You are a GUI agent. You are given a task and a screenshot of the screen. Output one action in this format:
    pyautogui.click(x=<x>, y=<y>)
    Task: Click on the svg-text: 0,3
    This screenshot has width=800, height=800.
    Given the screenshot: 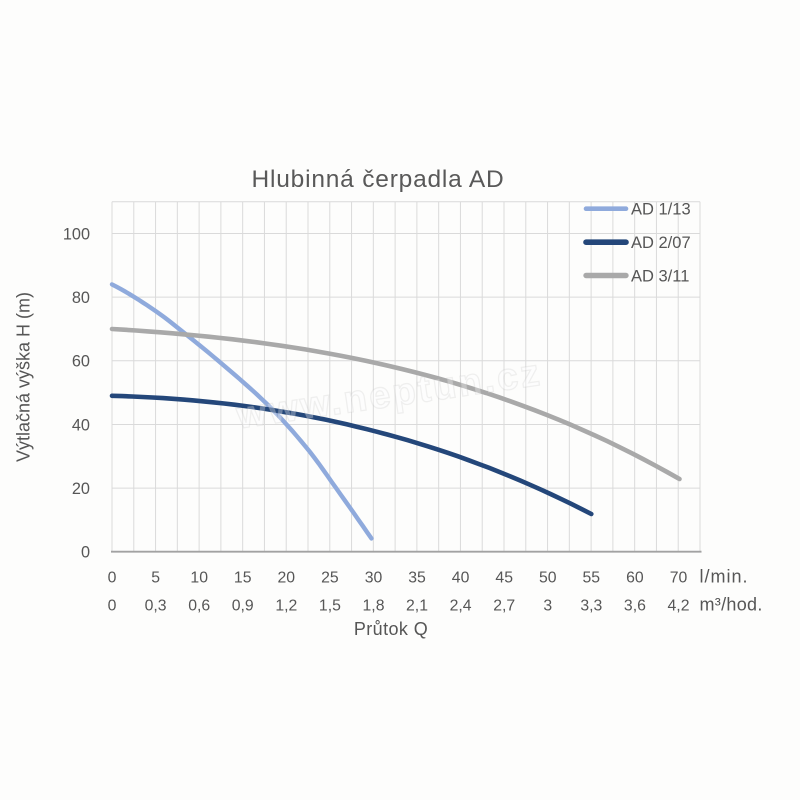 What is the action you would take?
    pyautogui.click(x=156, y=606)
    